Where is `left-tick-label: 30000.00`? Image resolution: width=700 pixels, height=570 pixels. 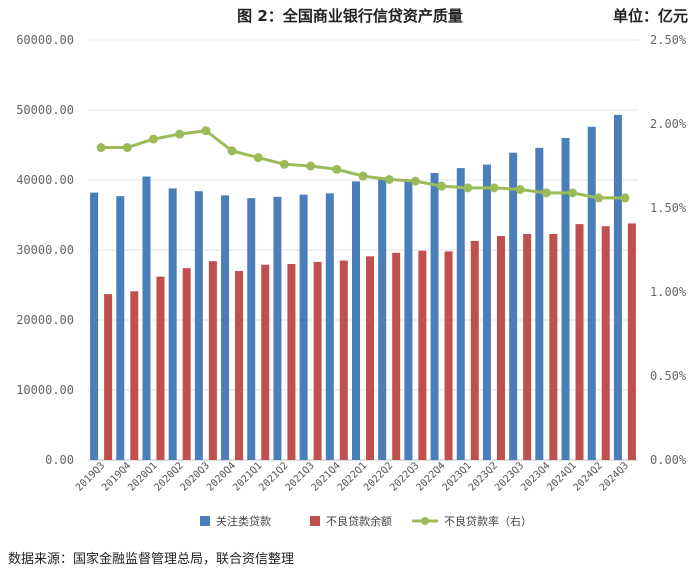
left-tick-label: 30000.00 is located at coordinates (45, 250).